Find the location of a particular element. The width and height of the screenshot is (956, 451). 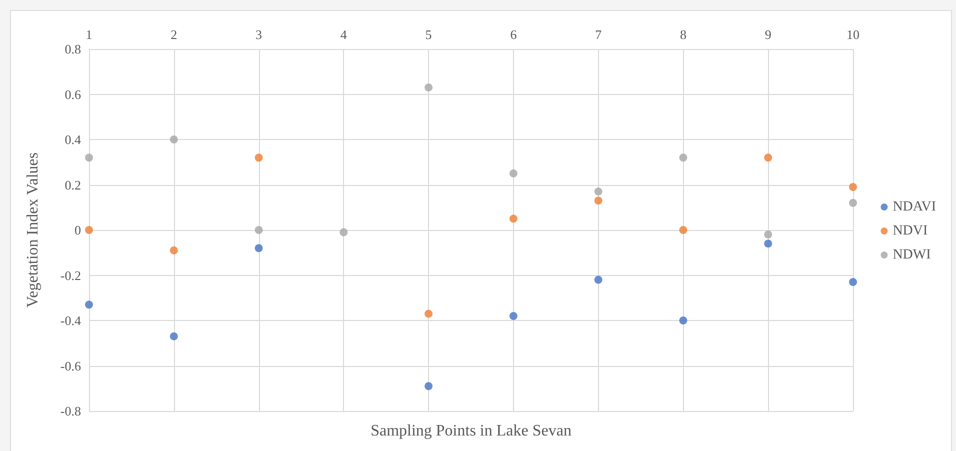

y-tick-label: 0.4 is located at coordinates (73, 139).